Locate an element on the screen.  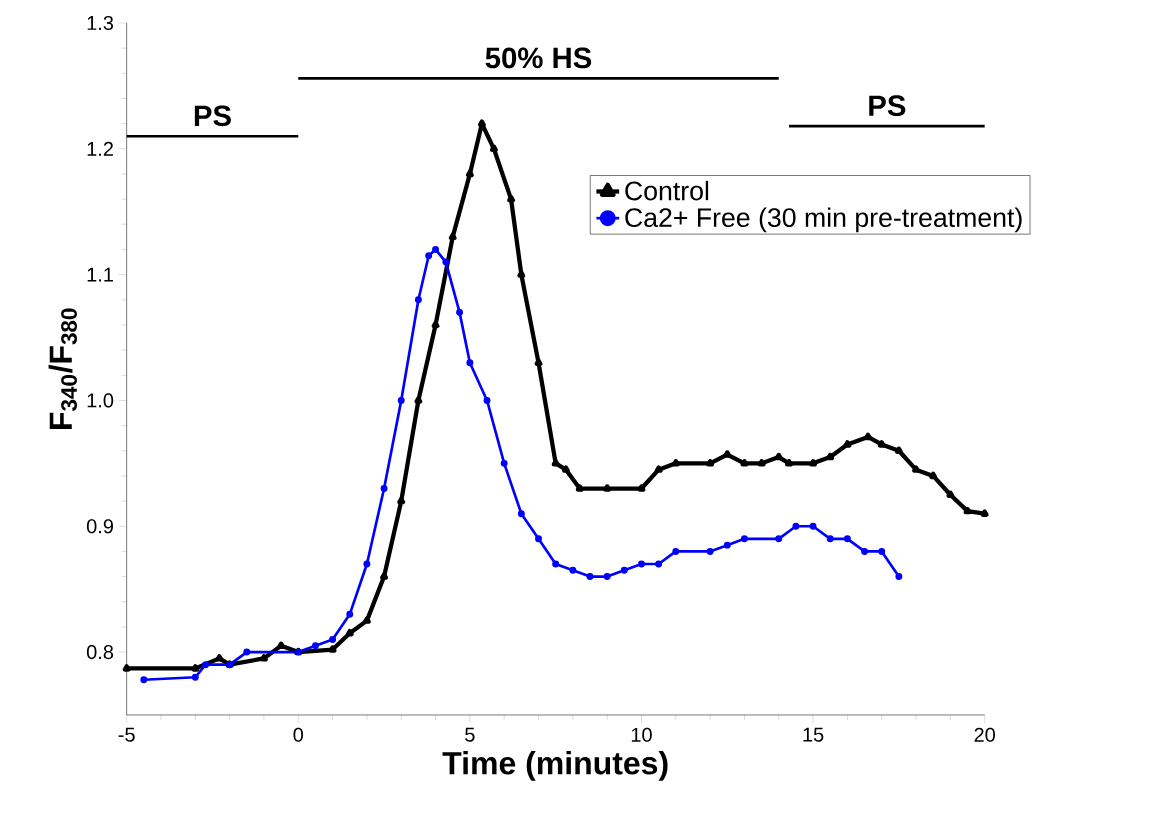
y-tick-label: 1.3 is located at coordinates (100, 23).